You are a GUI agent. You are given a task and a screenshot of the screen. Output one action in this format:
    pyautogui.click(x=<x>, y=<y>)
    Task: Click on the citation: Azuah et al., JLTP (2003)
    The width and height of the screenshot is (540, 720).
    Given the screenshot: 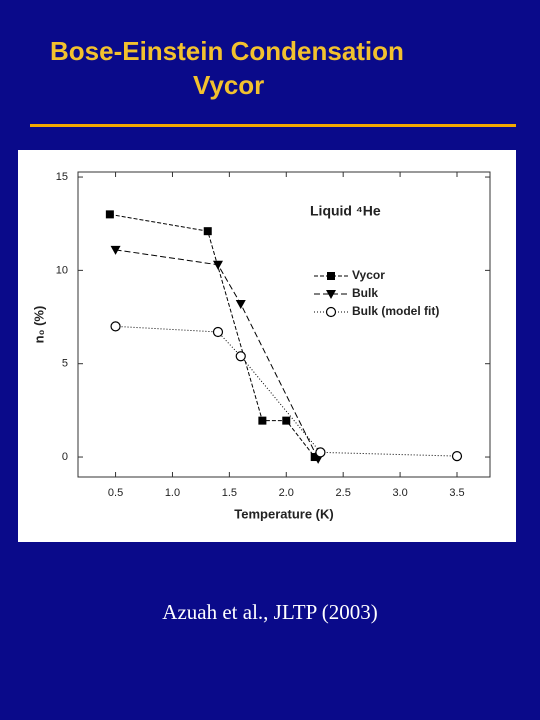 What is the action you would take?
    pyautogui.click(x=270, y=612)
    